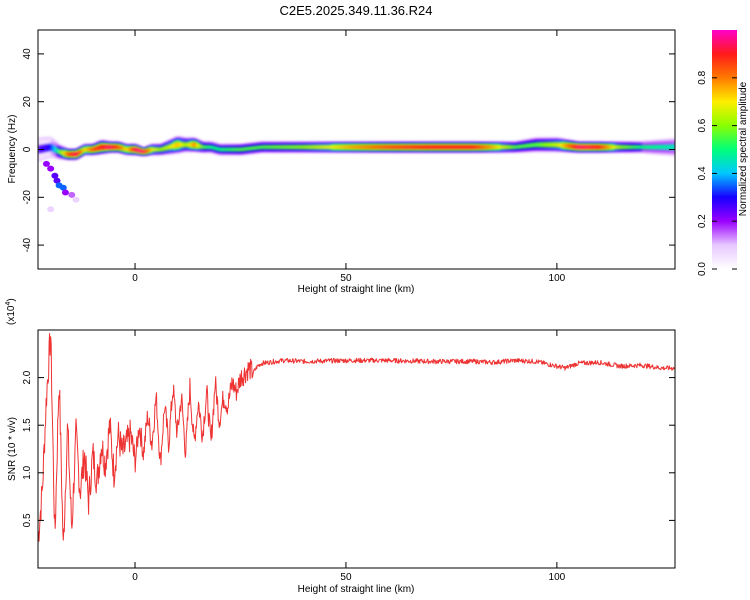 This screenshot has height=600, width=750. Describe the element at coordinates (27, 425) in the screenshot. I see `y-tick-label: 1.5` at that location.